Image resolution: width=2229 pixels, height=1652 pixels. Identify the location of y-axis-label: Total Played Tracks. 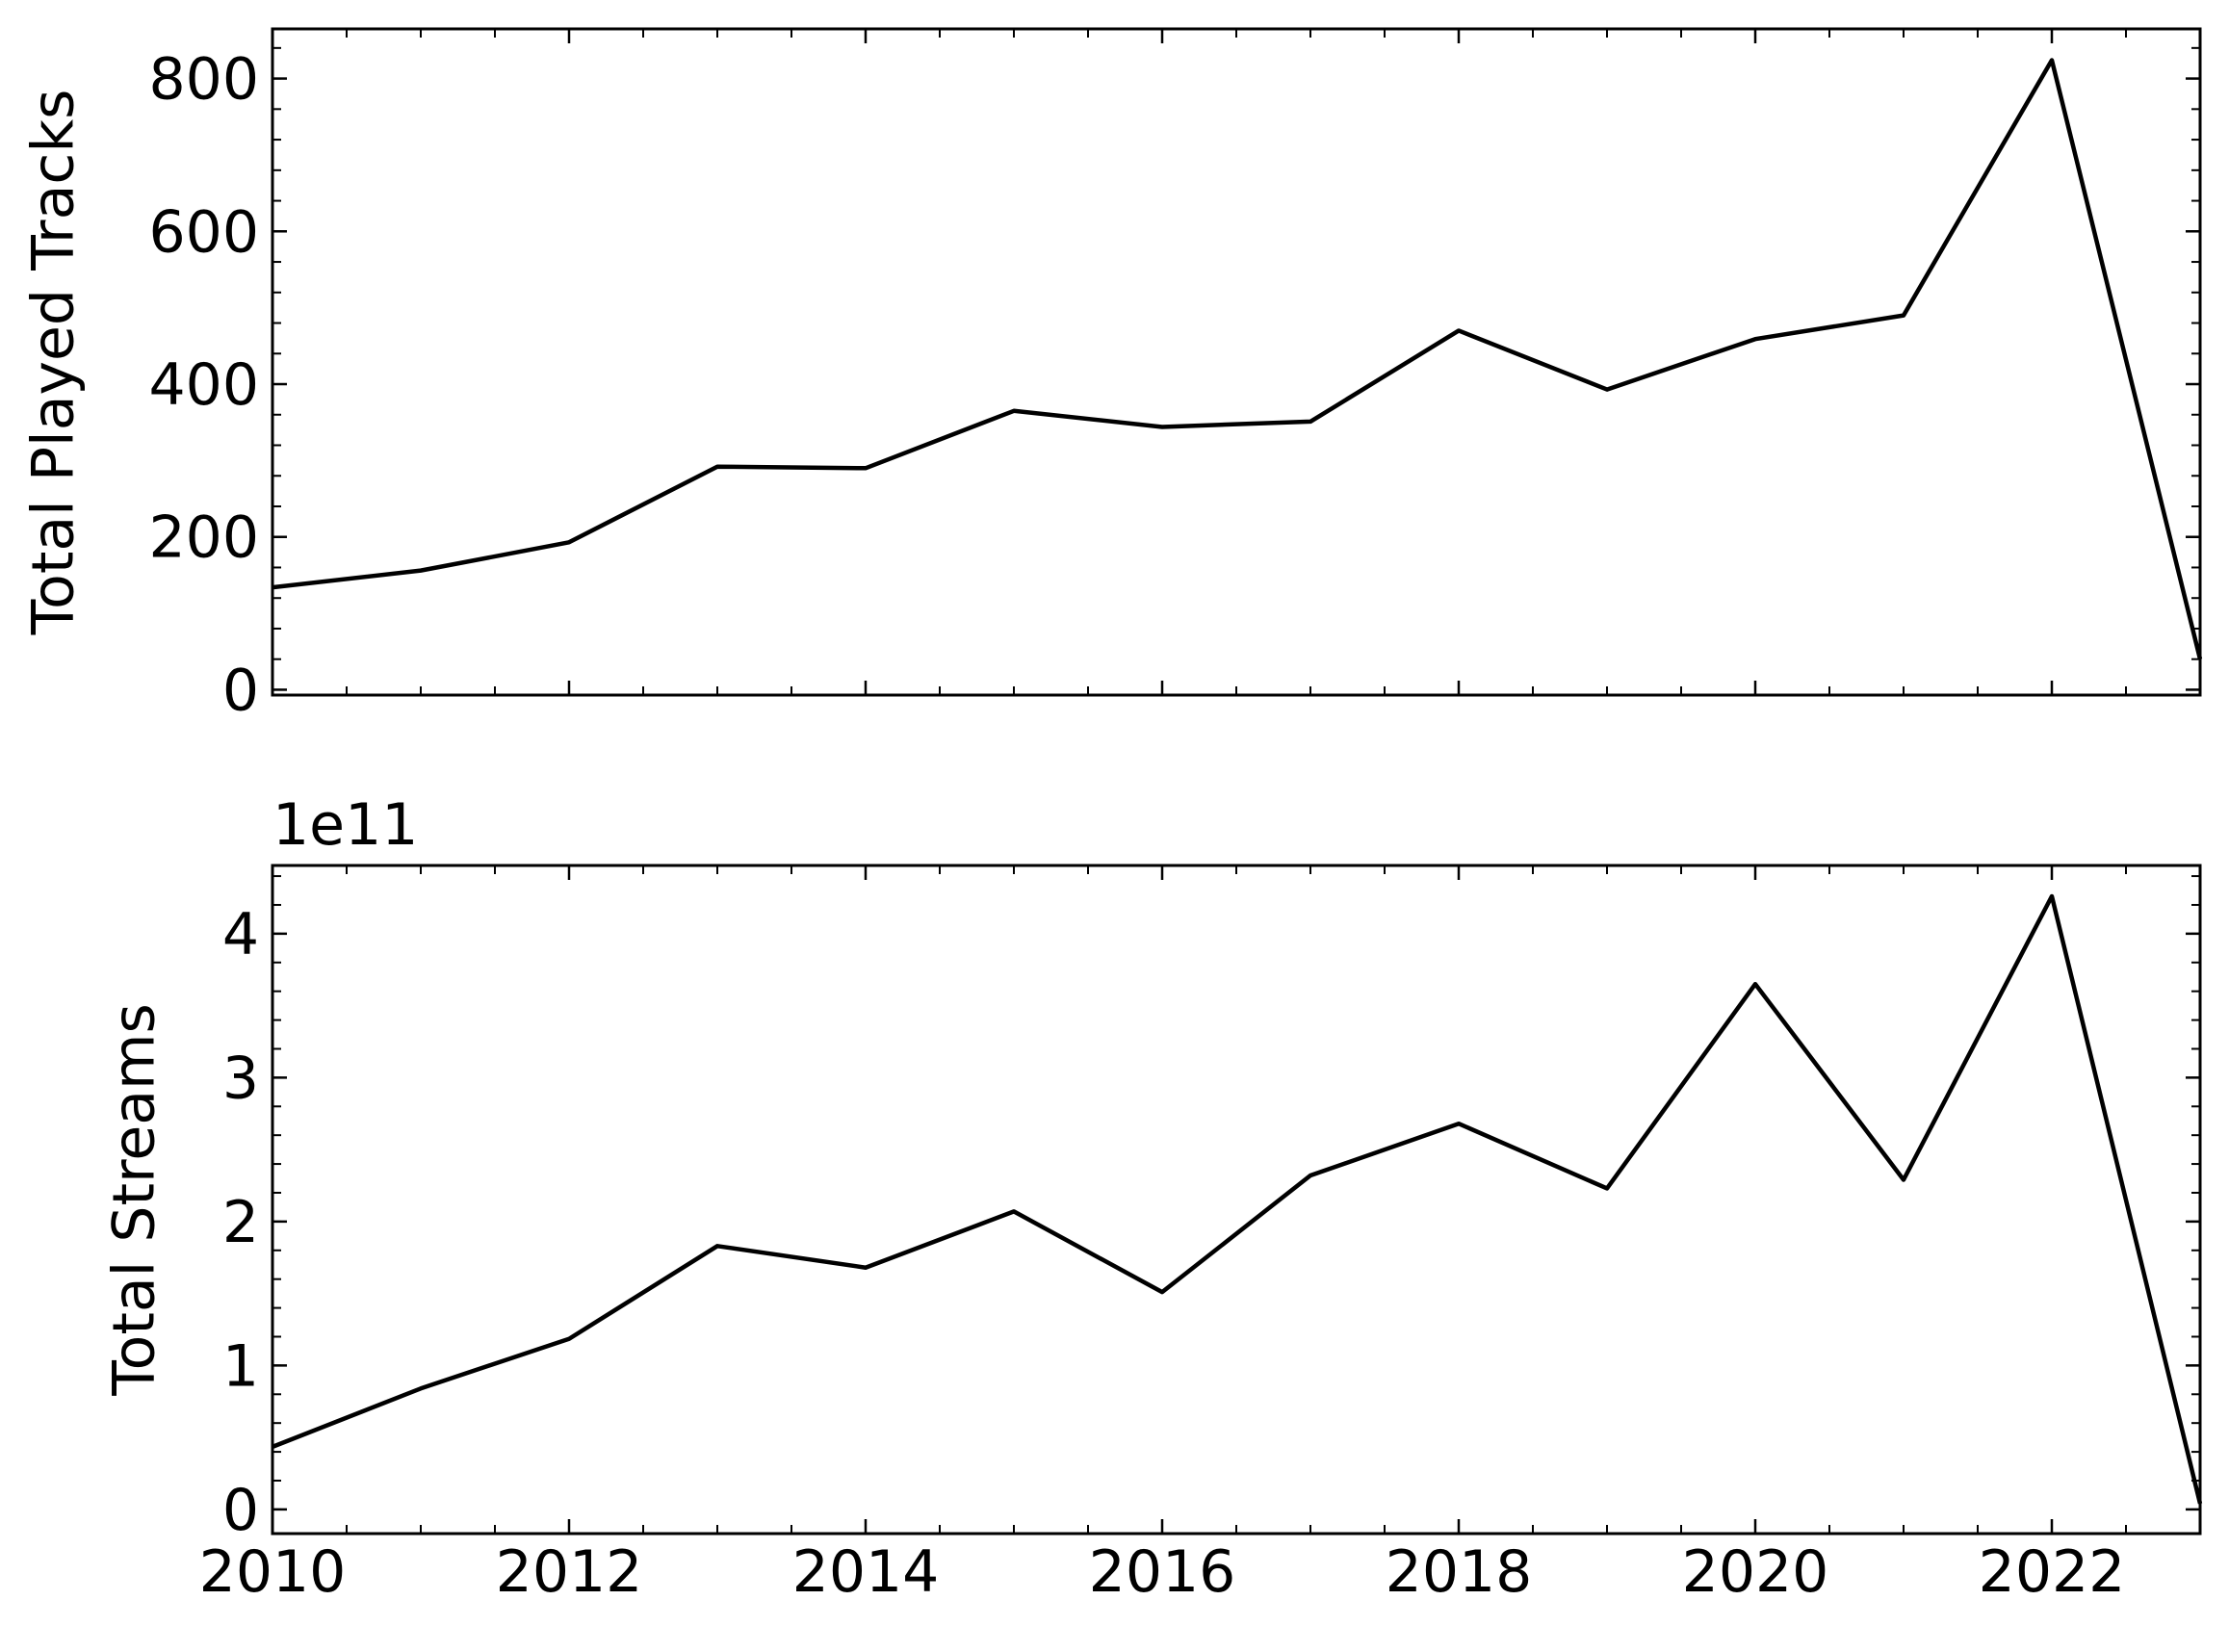
(54, 363).